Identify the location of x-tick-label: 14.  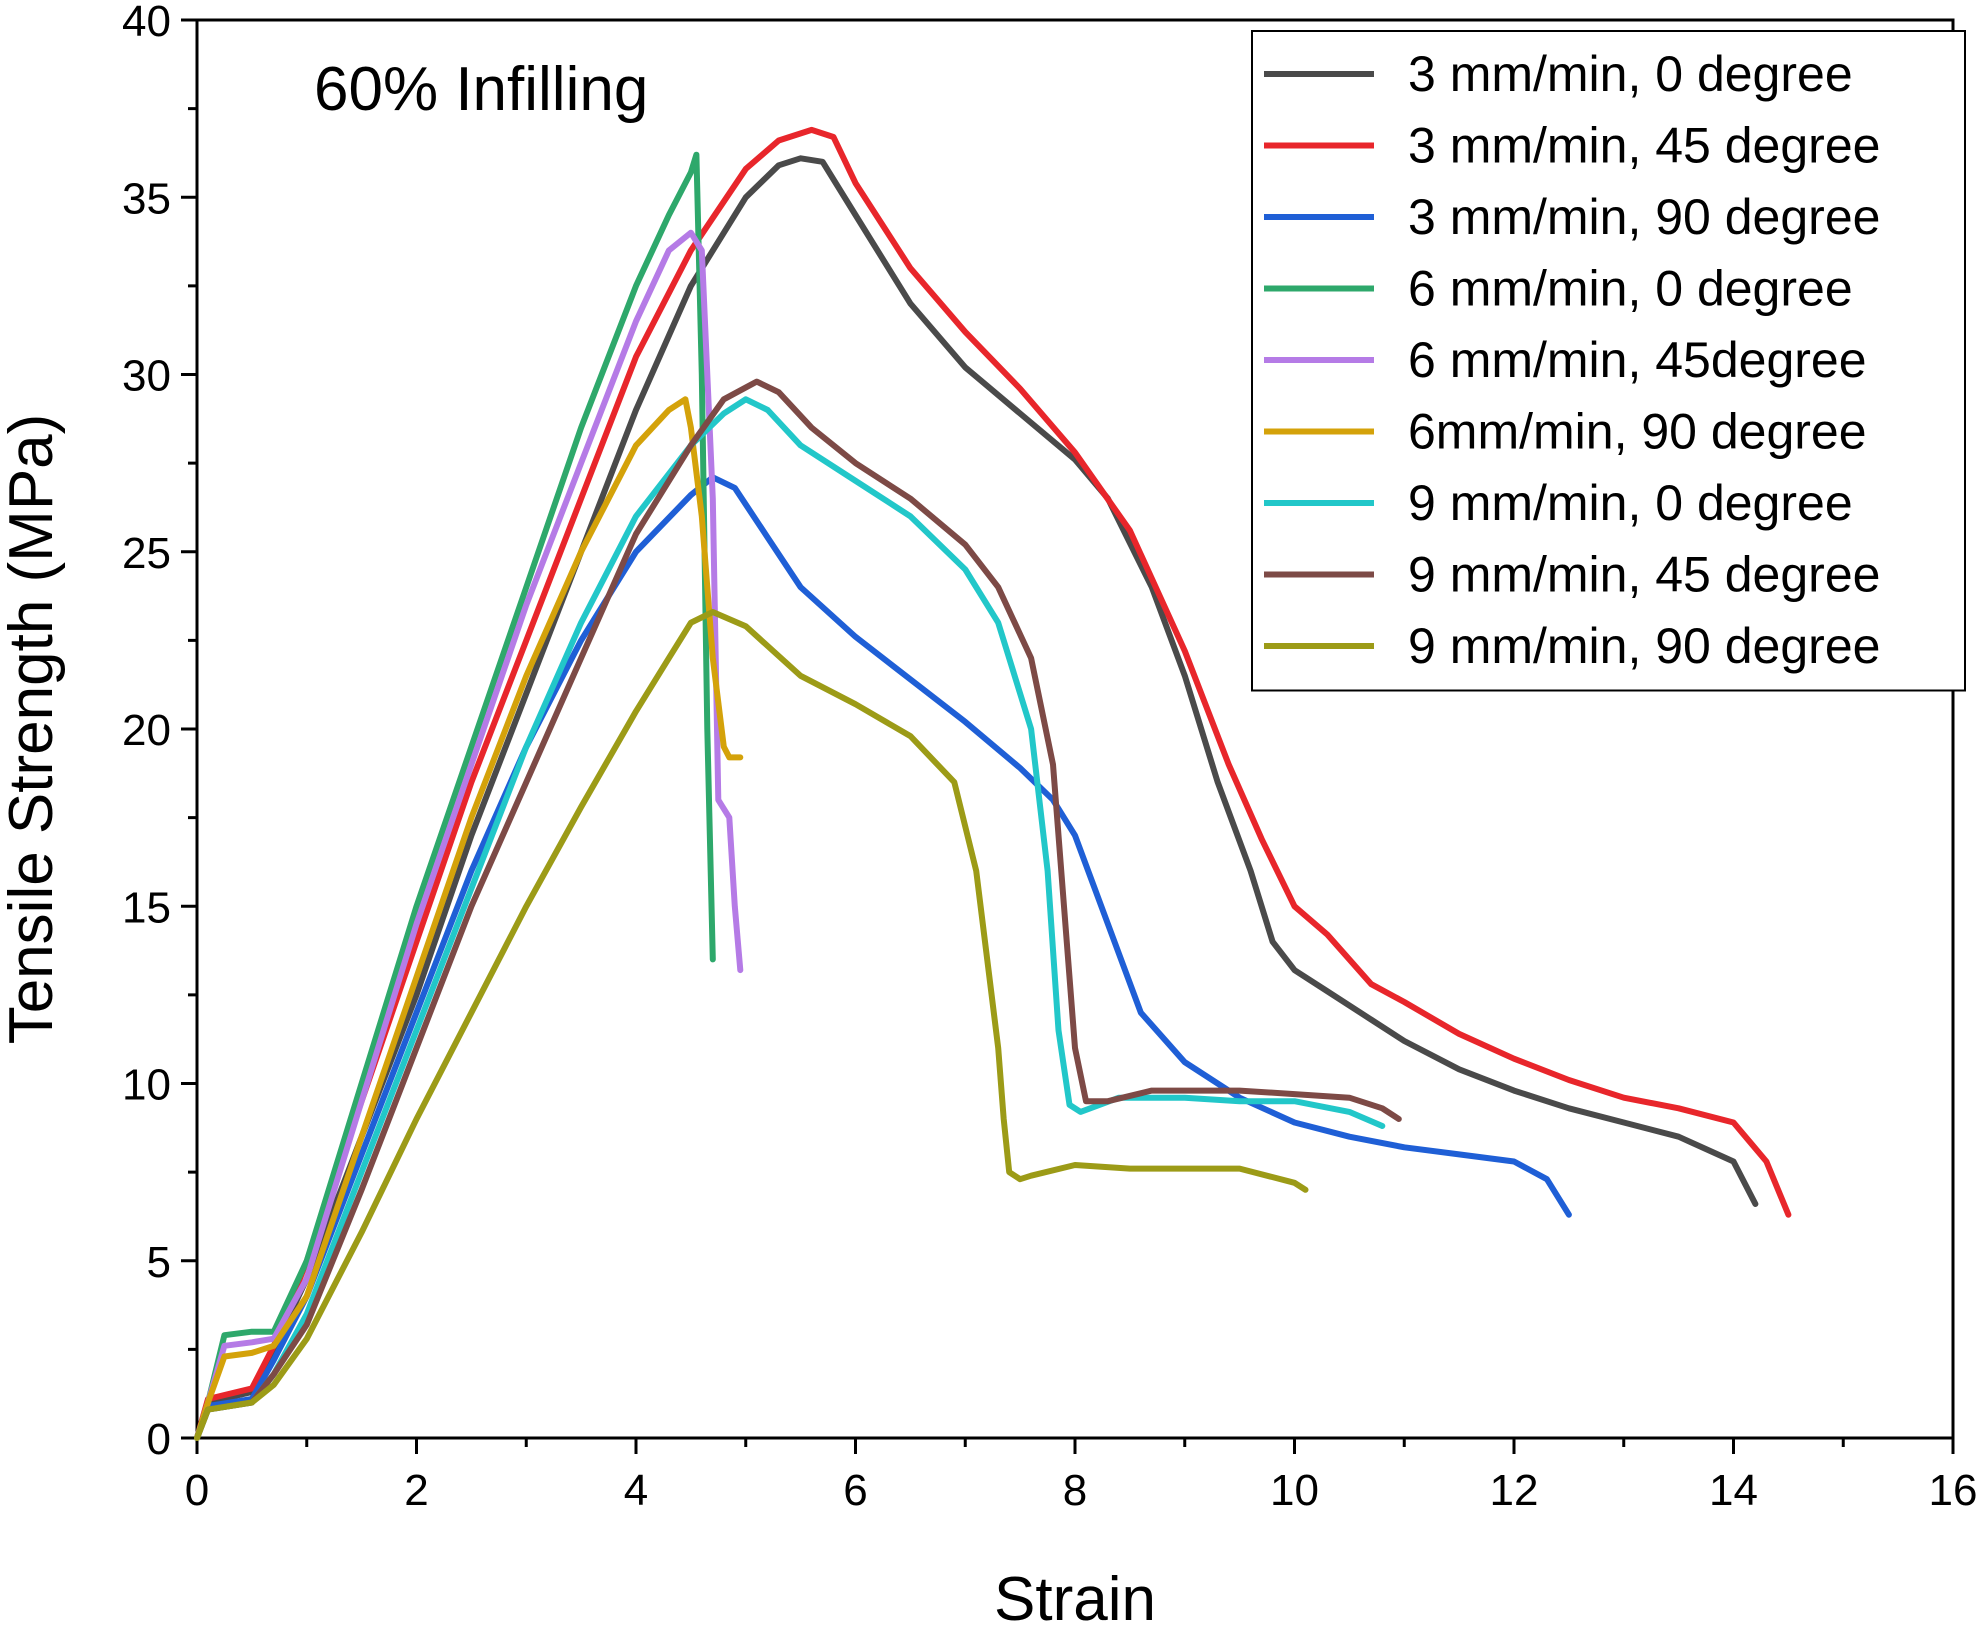
(1733, 1490).